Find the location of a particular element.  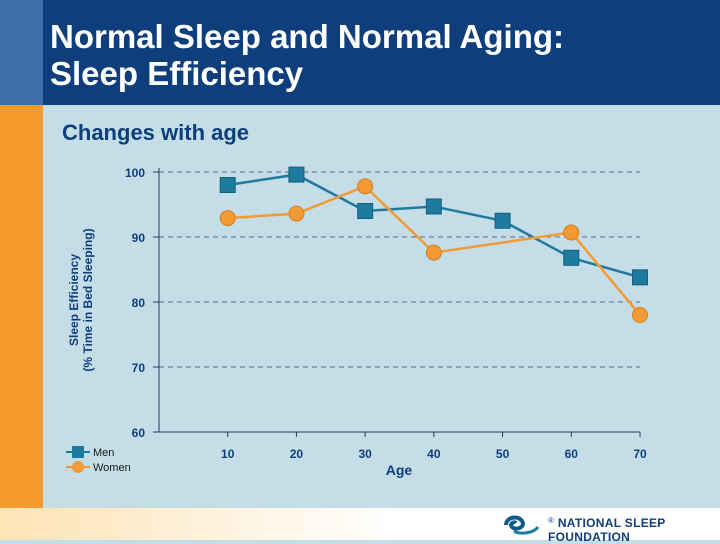

y-tick-90: 90 is located at coordinates (139, 238).